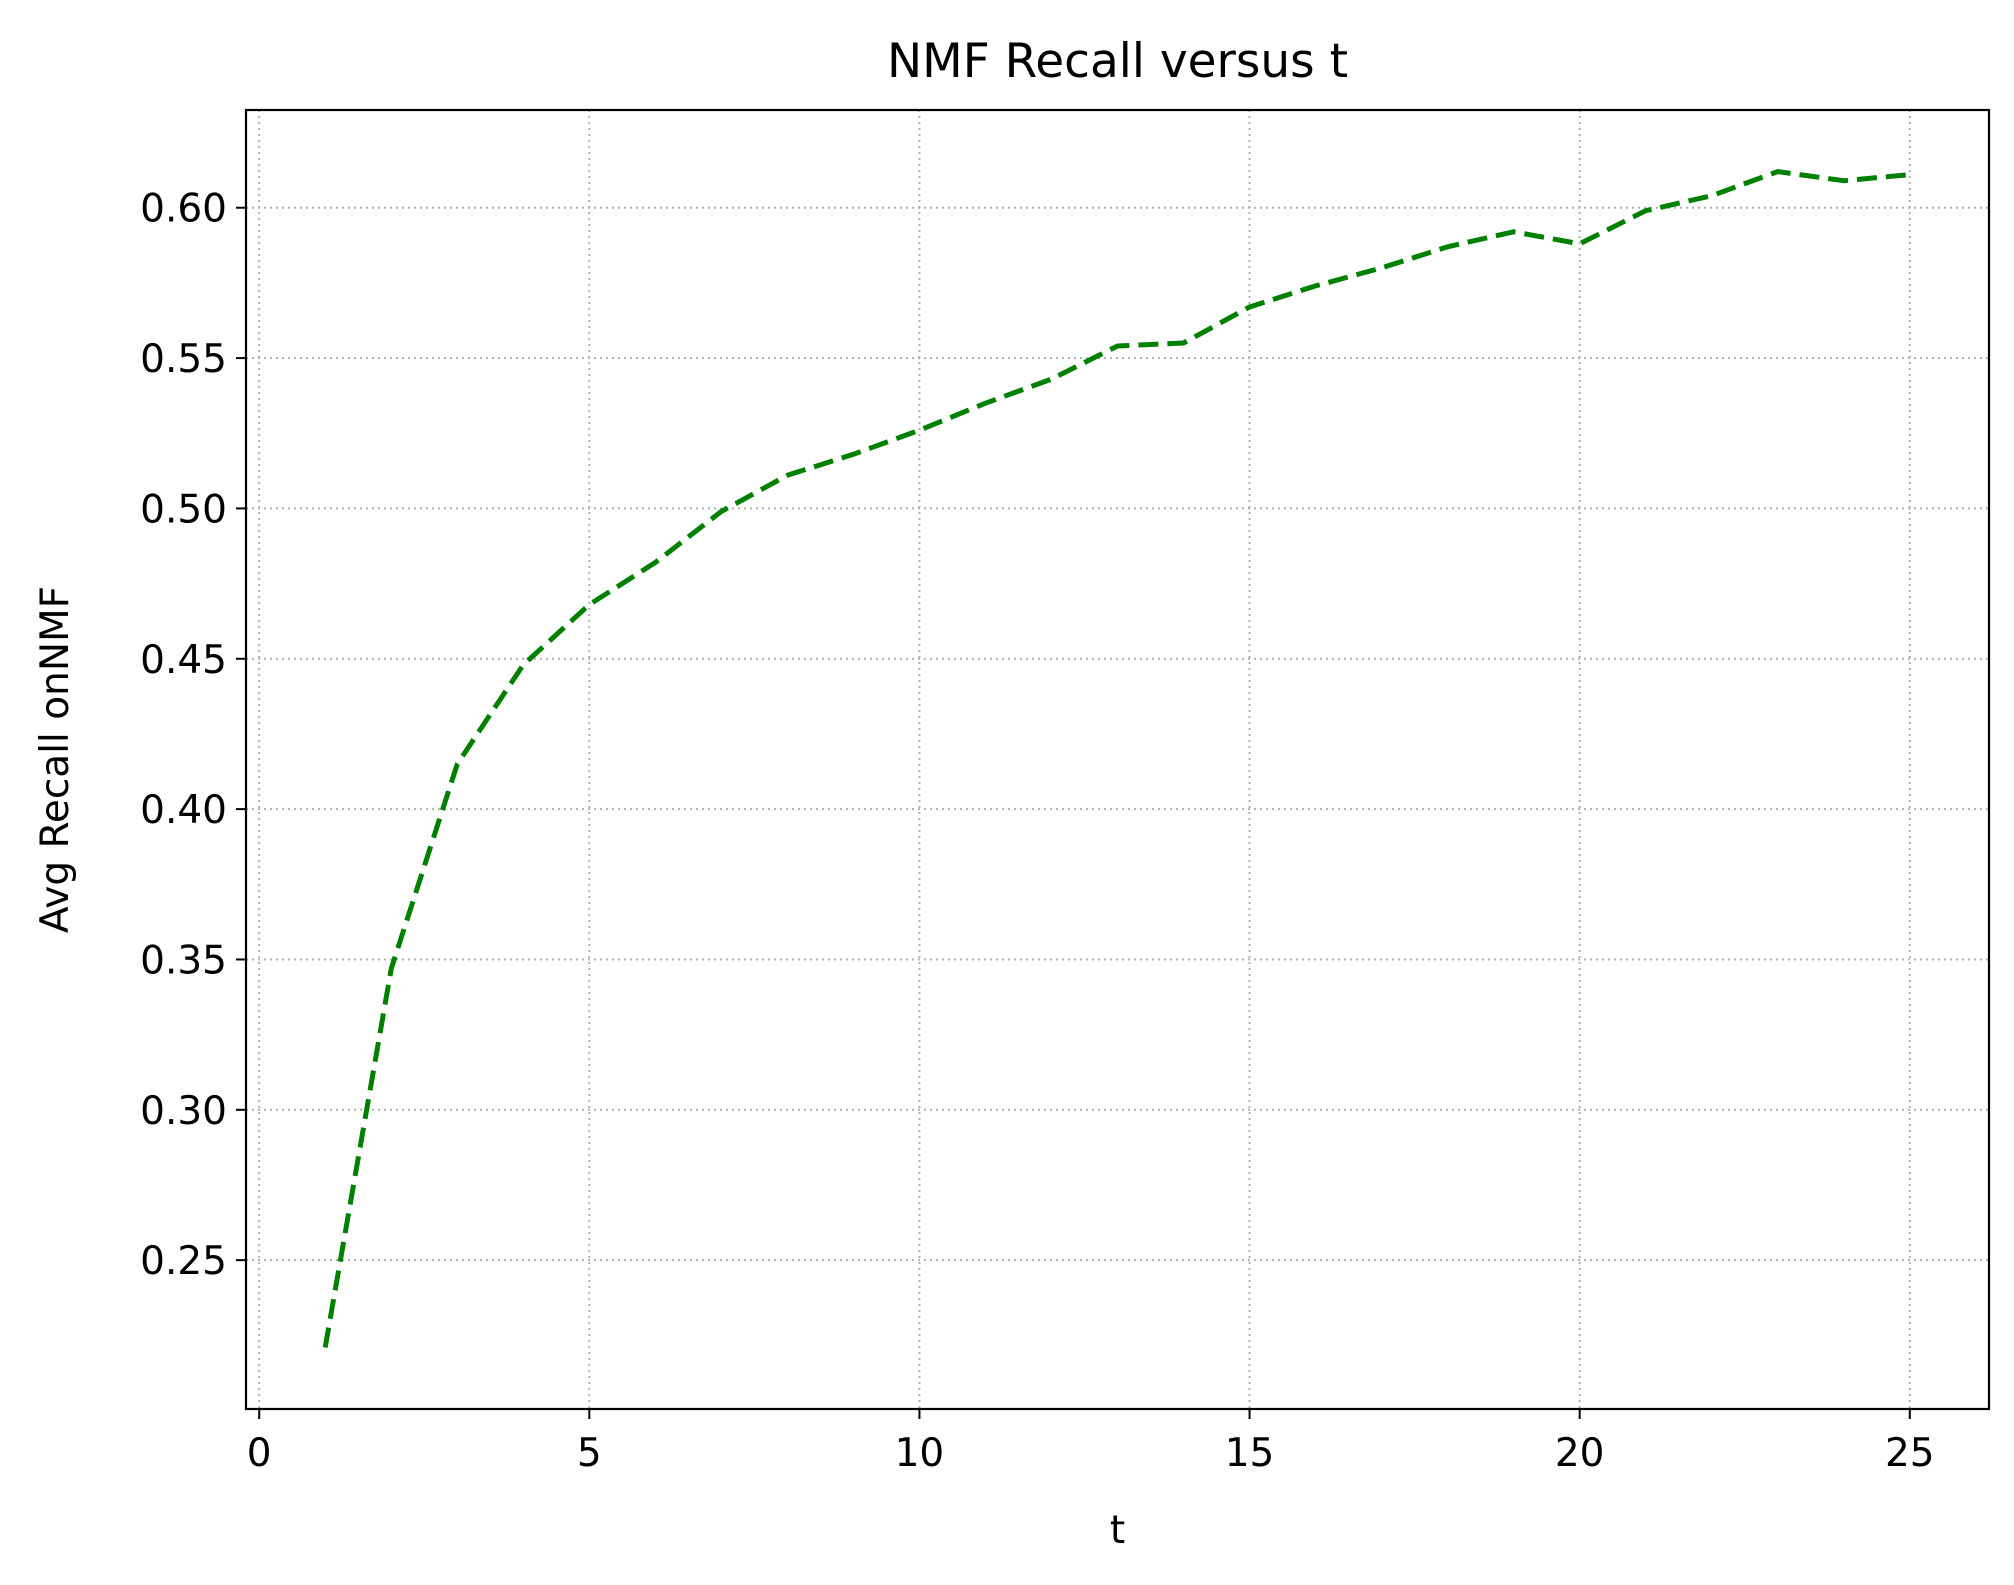 The width and height of the screenshot is (2014, 1585). What do you see at coordinates (589, 1453) in the screenshot?
I see `x-tick-label: 5` at bounding box center [589, 1453].